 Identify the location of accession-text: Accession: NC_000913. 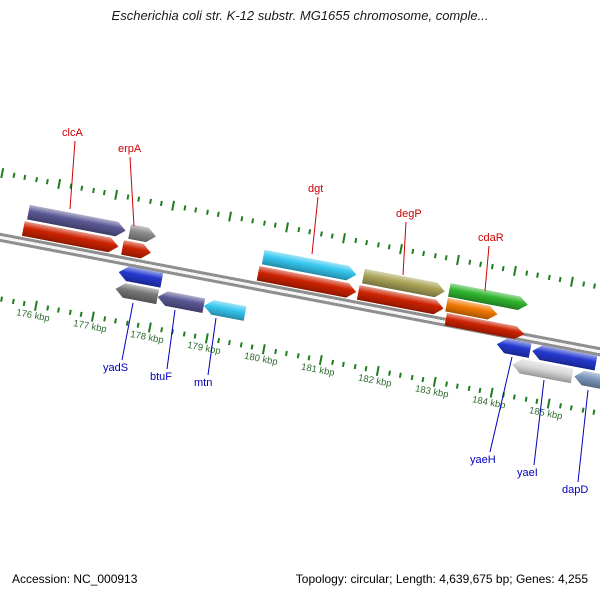
(75, 579).